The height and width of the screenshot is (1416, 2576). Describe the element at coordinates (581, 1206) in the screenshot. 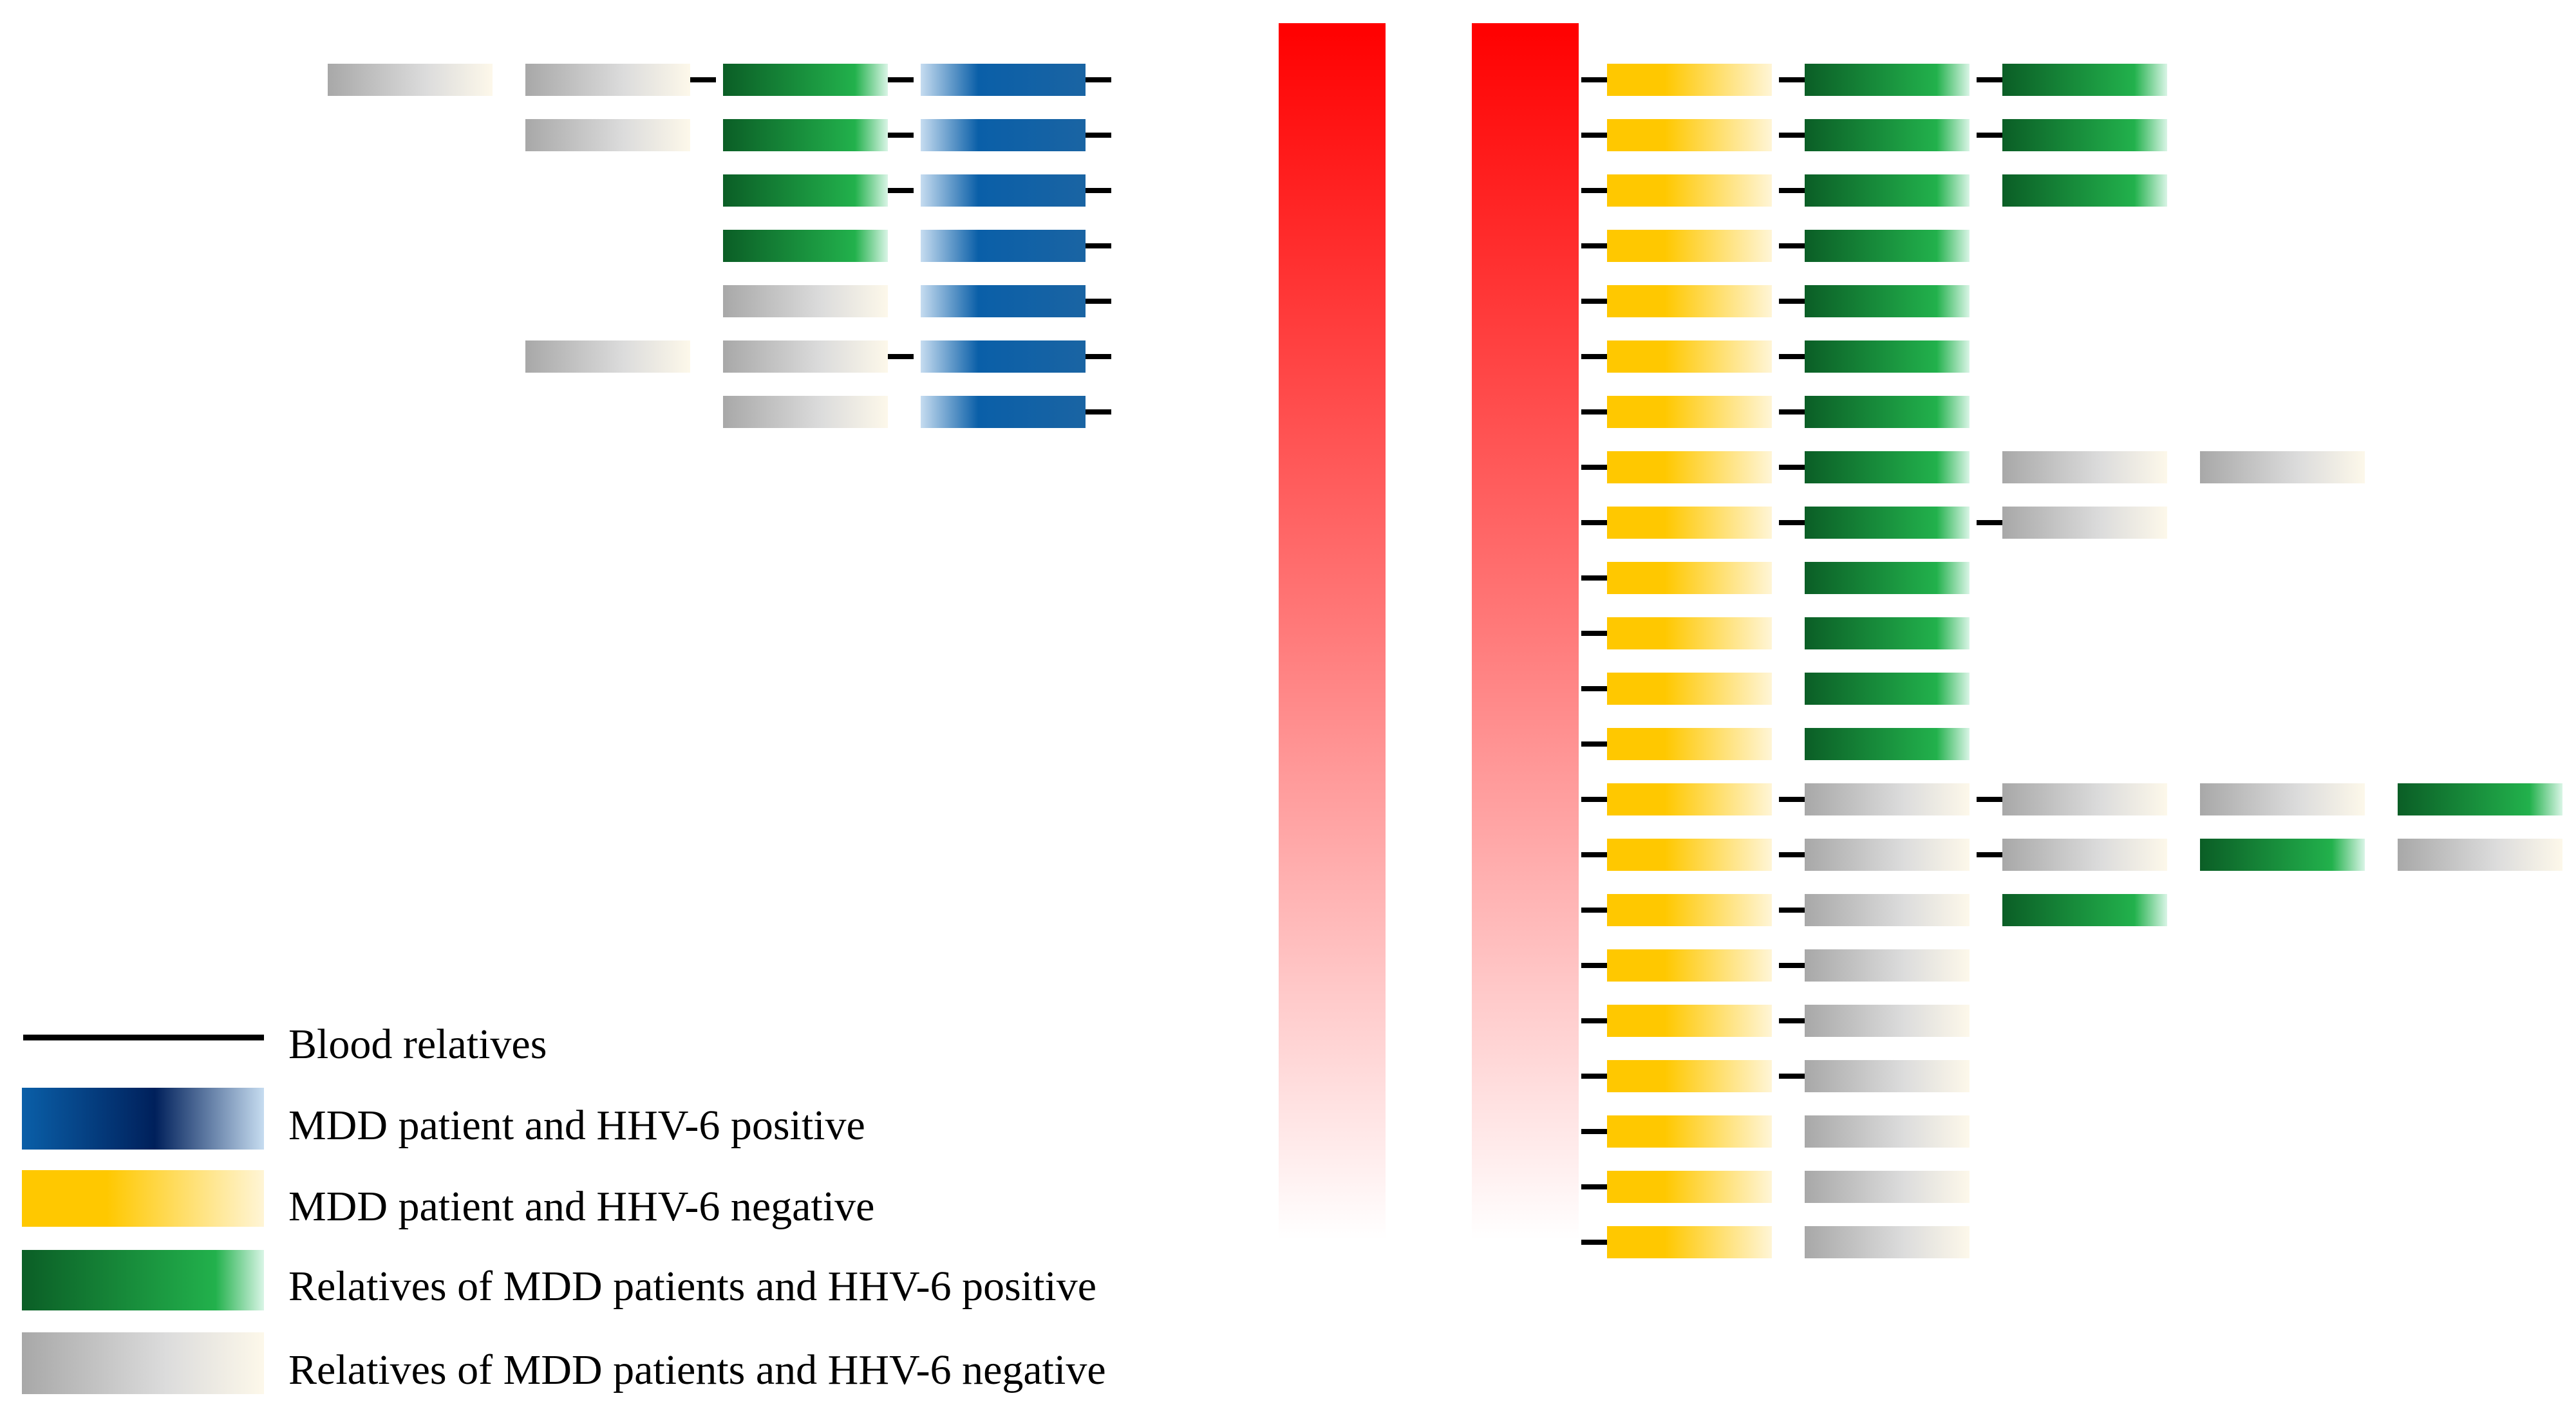

I see `legend-label-mdd-negative: MDD patient and HHV-6 negative` at that location.